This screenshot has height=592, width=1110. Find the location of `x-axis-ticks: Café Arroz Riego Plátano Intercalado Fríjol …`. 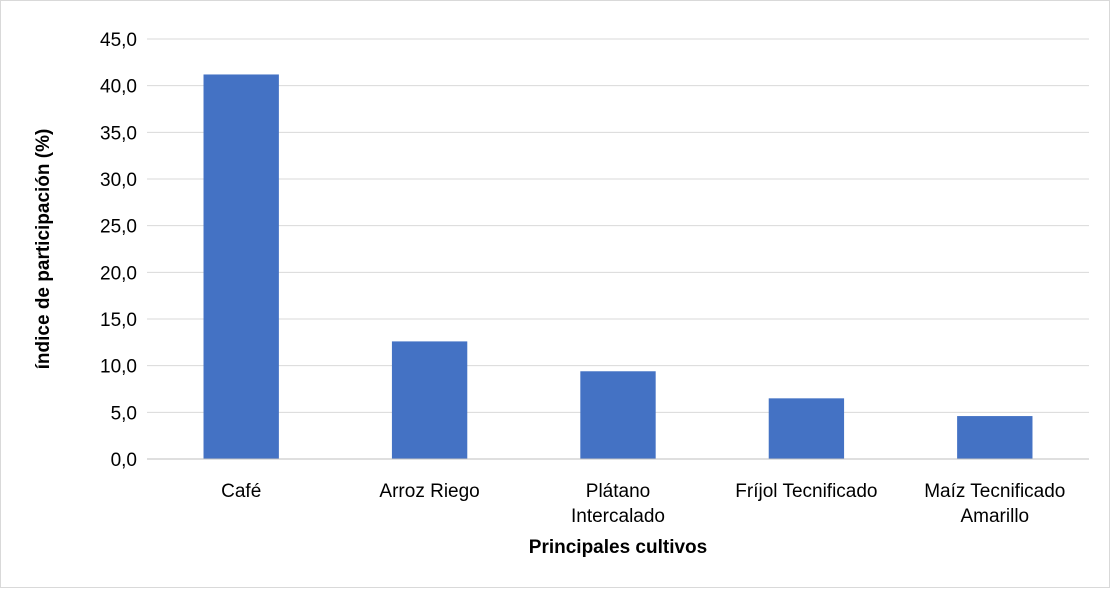

x-axis-ticks: Café Arroz Riego Plátano Intercalado Fríjol … is located at coordinates (643, 504).